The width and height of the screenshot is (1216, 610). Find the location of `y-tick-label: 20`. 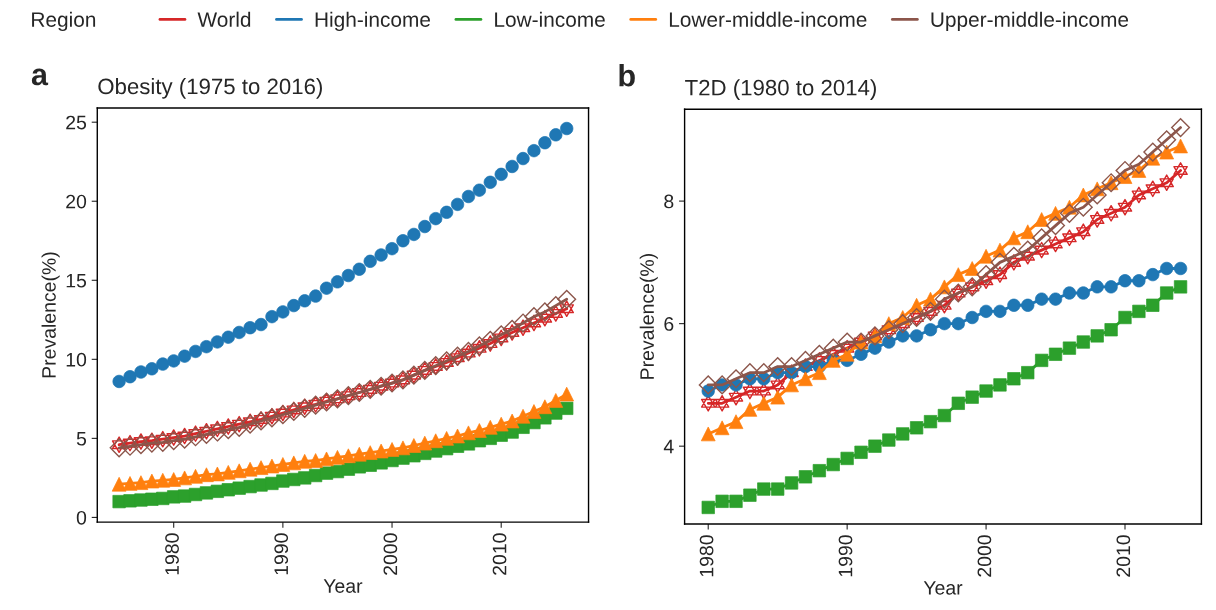

y-tick-label: 20 is located at coordinates (76, 201).